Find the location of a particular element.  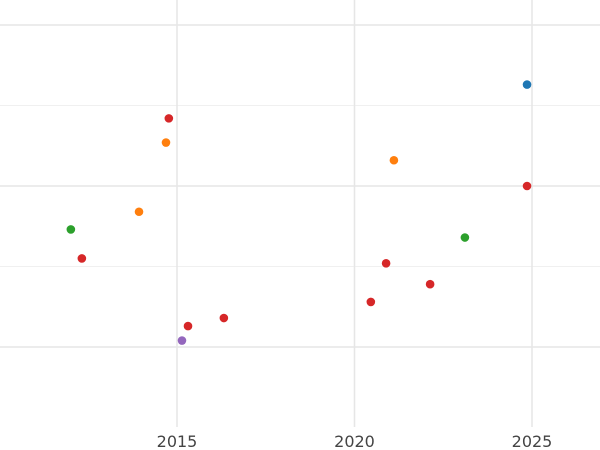

x-tick-label: 2020 is located at coordinates (354, 441).